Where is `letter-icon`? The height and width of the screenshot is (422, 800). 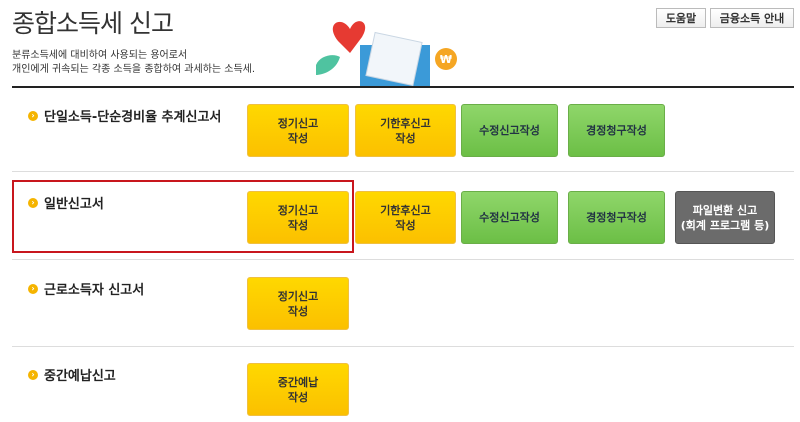 letter-icon is located at coordinates (394, 59).